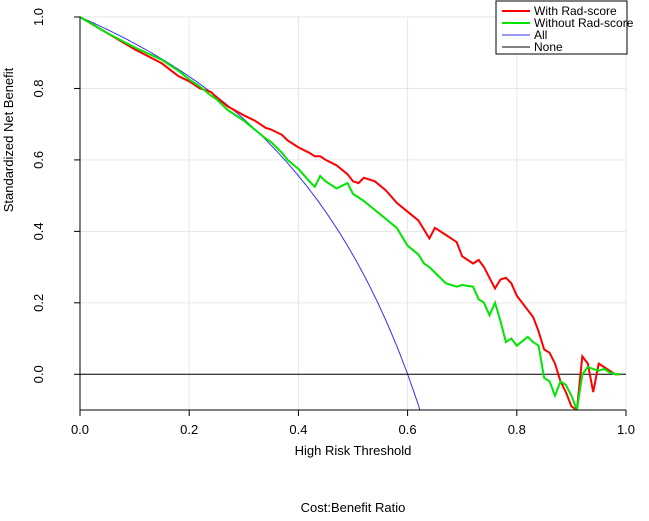  Describe the element at coordinates (38, 160) in the screenshot. I see `y-tick-label: 0.6` at that location.